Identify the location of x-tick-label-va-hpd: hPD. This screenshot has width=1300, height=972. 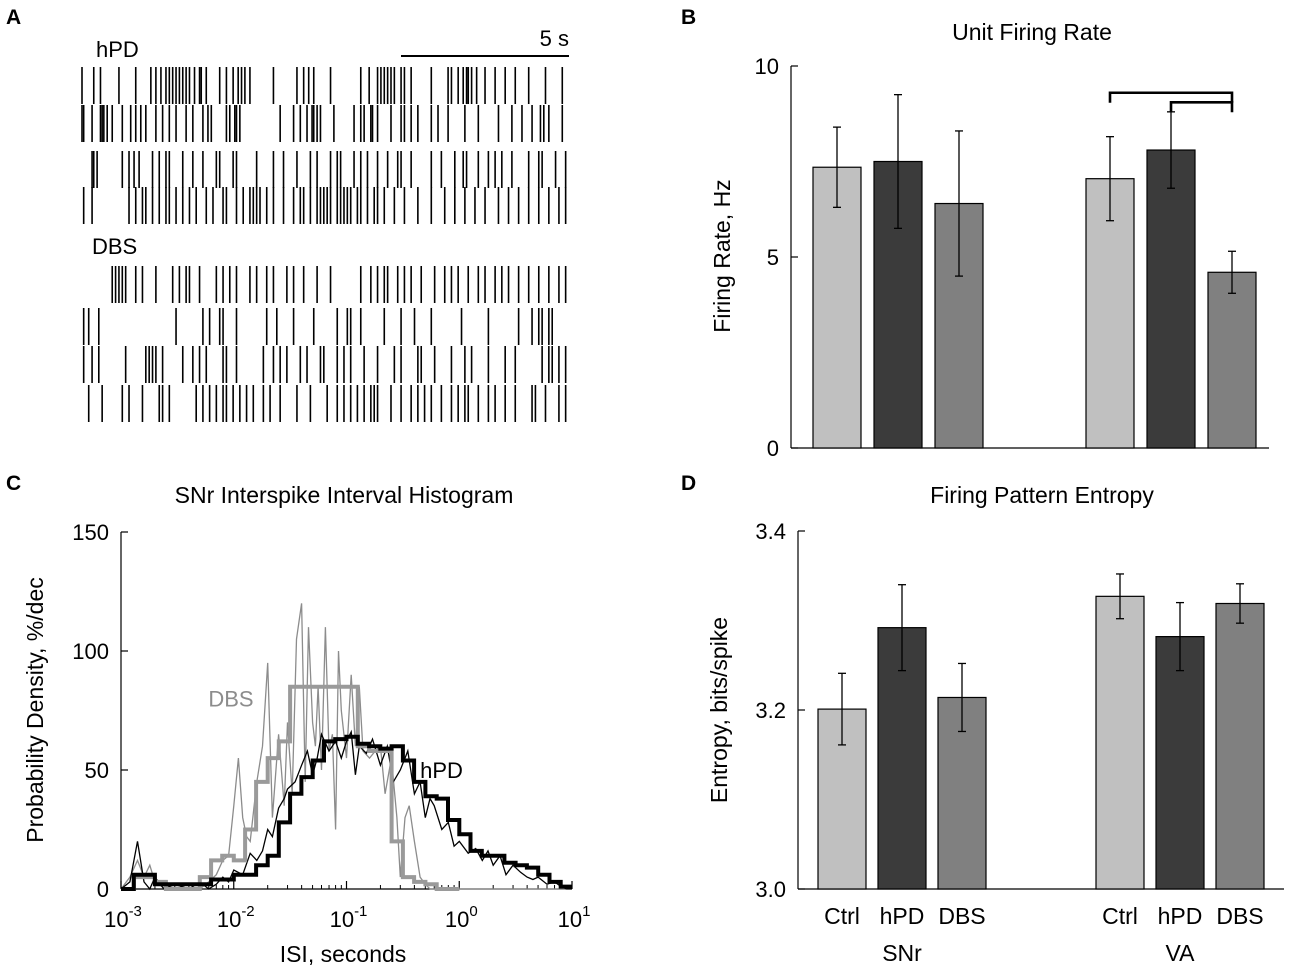
(1180, 916).